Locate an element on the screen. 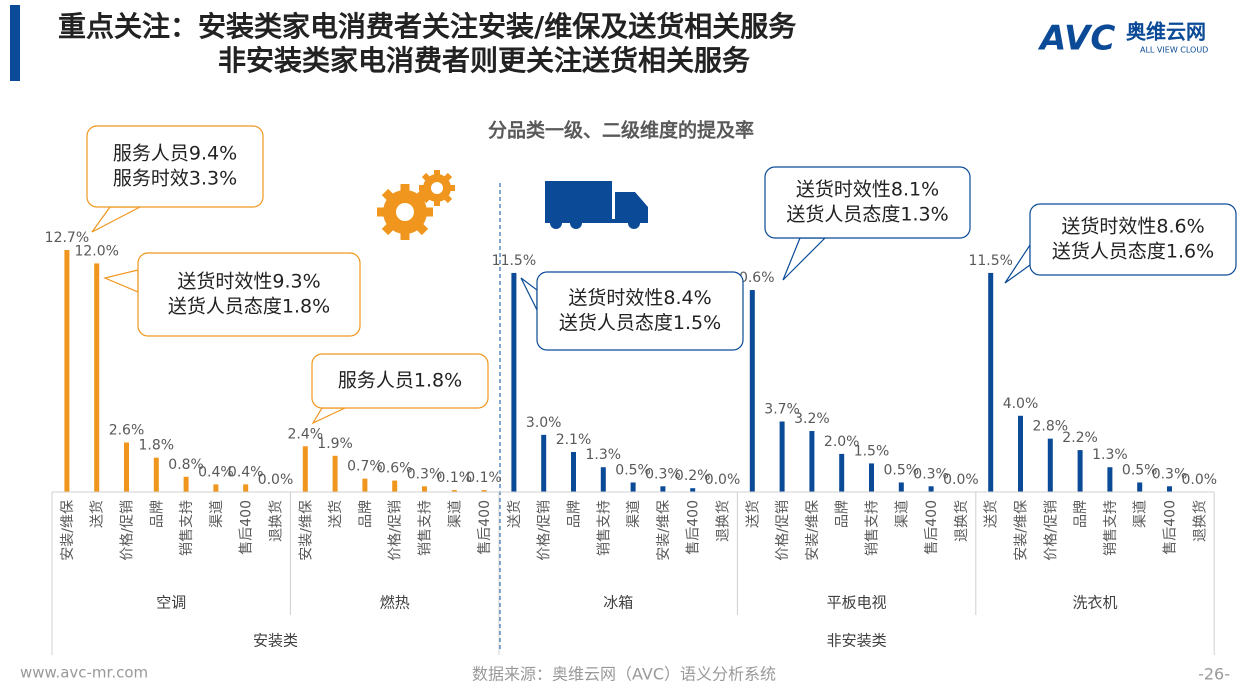  callout-text: 送货时效性9.3% is located at coordinates (248, 282).